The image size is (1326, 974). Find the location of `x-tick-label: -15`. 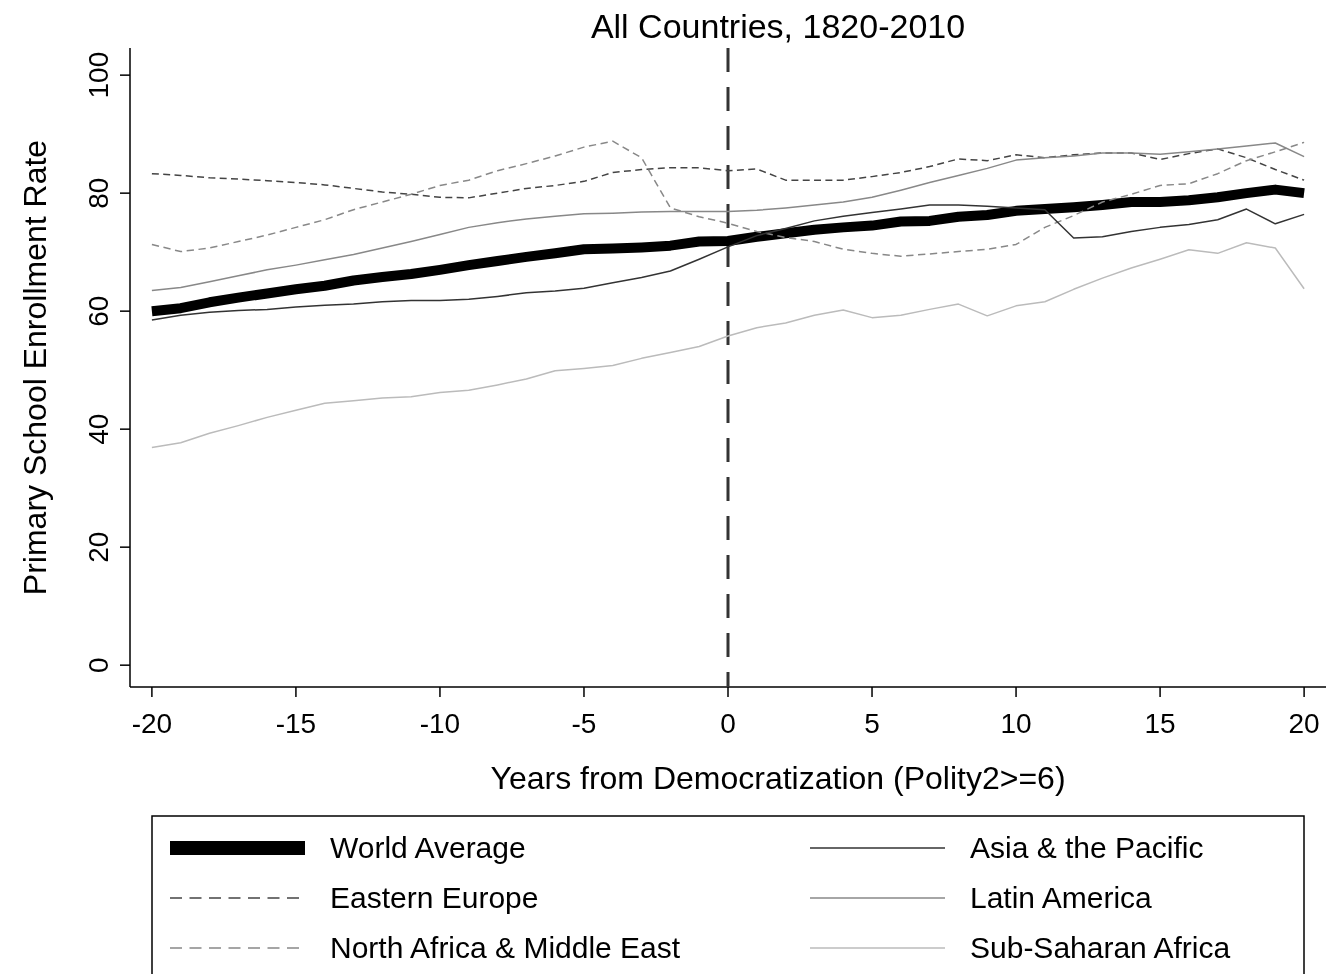

x-tick-label: -15 is located at coordinates (296, 723).